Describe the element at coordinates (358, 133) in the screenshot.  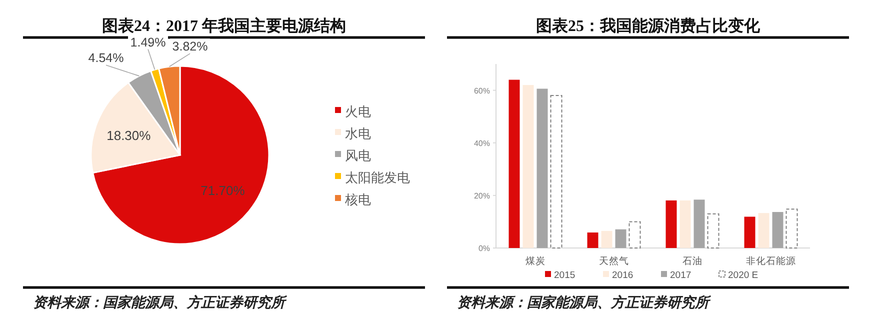
I see `legend-label: 水电` at that location.